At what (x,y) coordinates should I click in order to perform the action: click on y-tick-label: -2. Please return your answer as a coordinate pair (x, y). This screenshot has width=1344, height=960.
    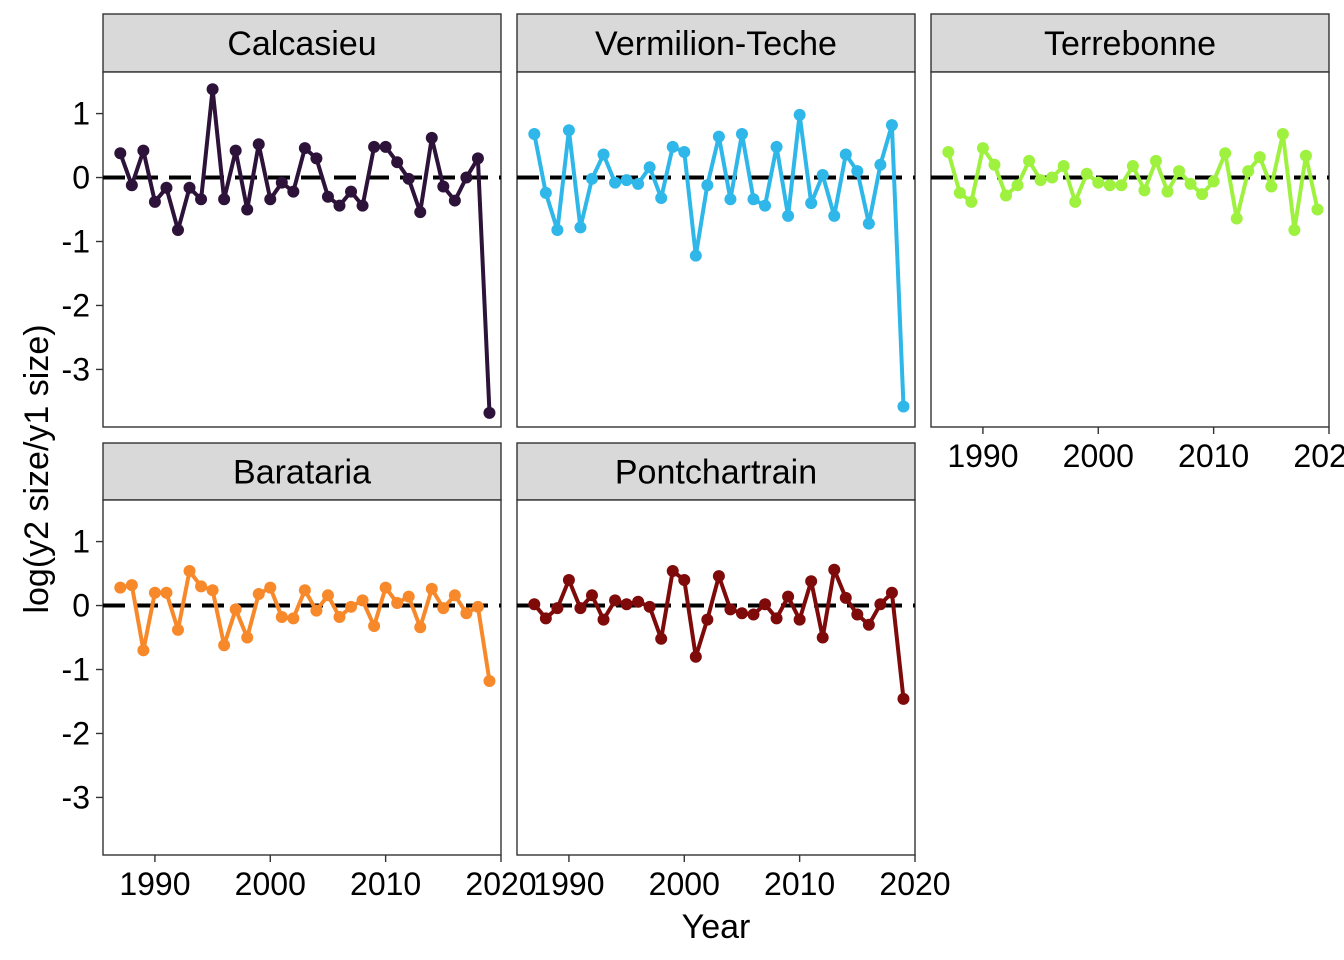
    Looking at the image, I should click on (76, 305).